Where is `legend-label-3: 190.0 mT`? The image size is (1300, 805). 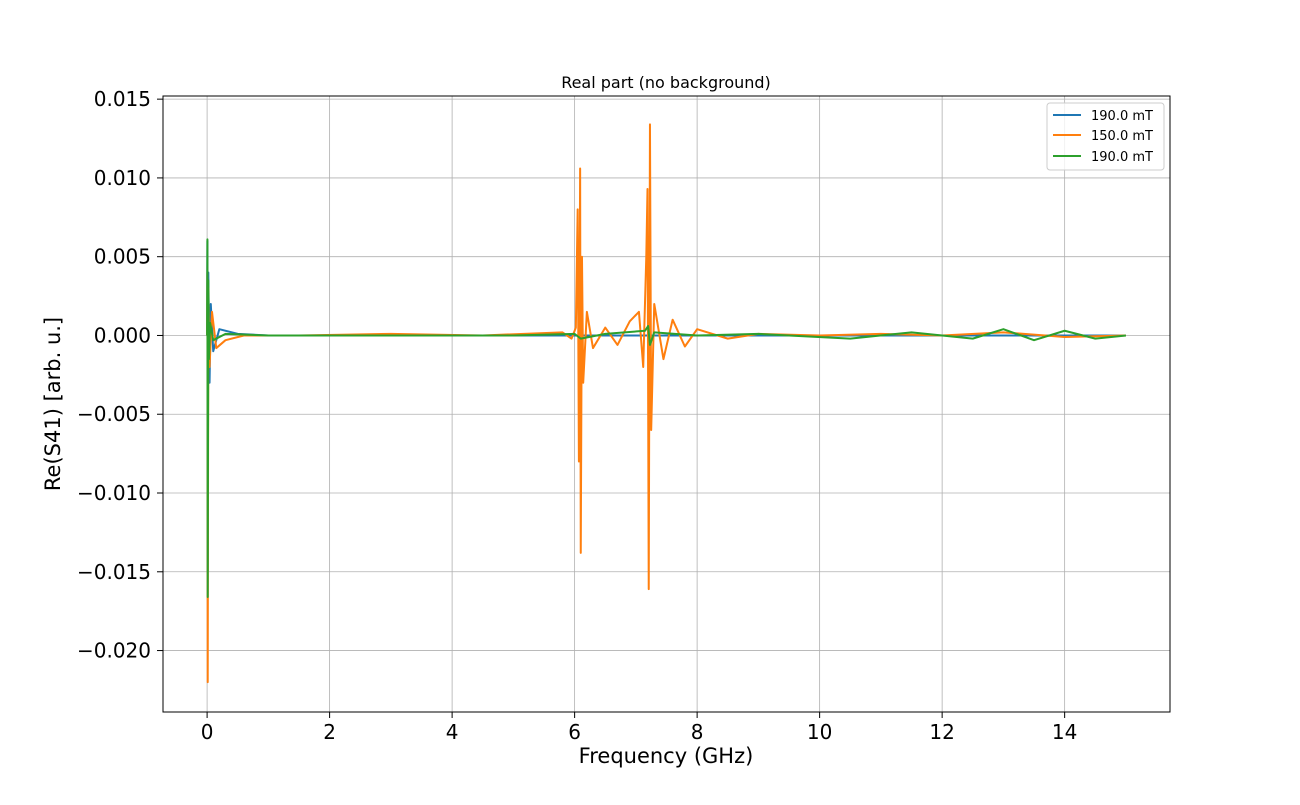
legend-label-3: 190.0 mT is located at coordinates (1122, 157).